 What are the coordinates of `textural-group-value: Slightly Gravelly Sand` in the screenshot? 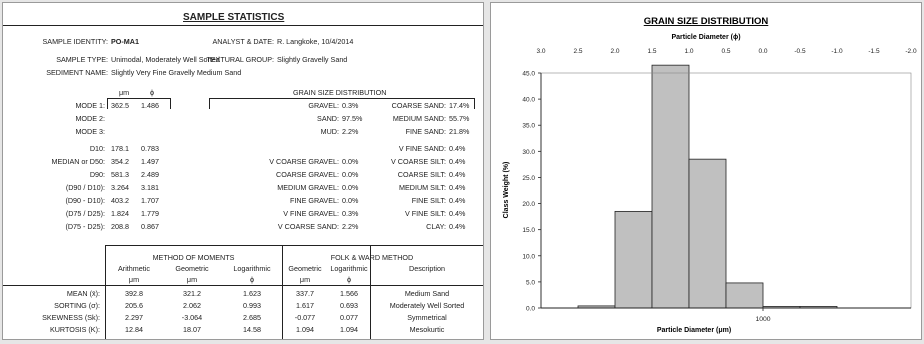 It's located at (312, 59).